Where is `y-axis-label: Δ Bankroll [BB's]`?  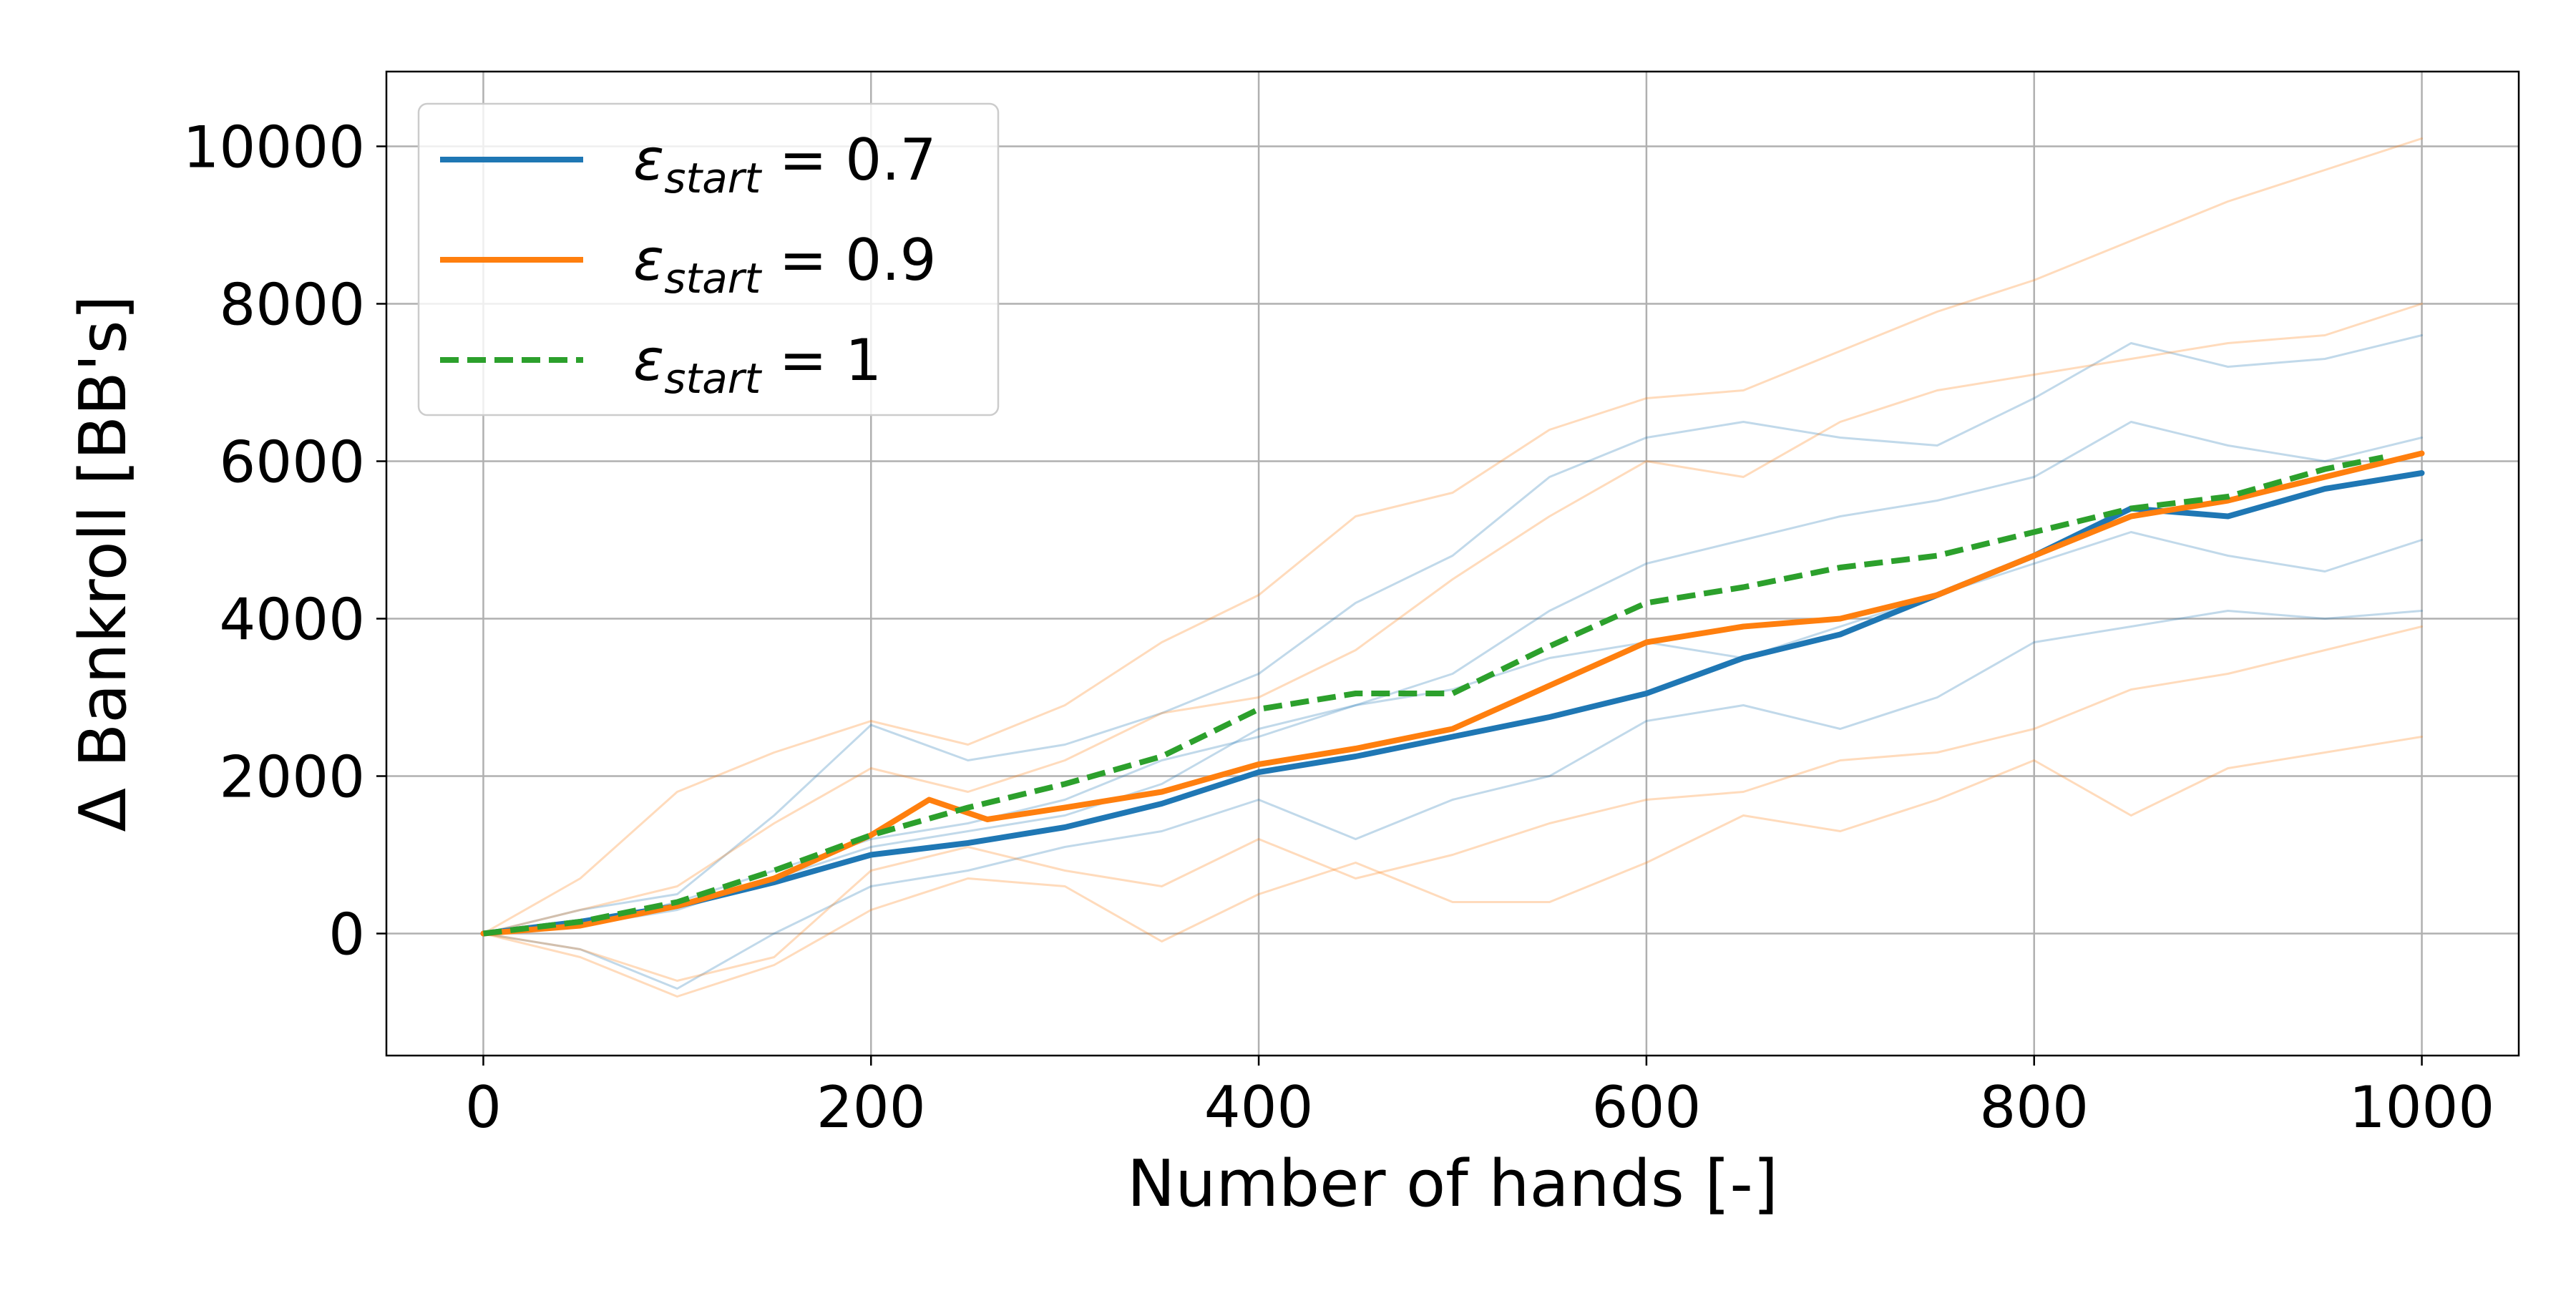 y-axis-label: Δ Bankroll [BB's] is located at coordinates (103, 563).